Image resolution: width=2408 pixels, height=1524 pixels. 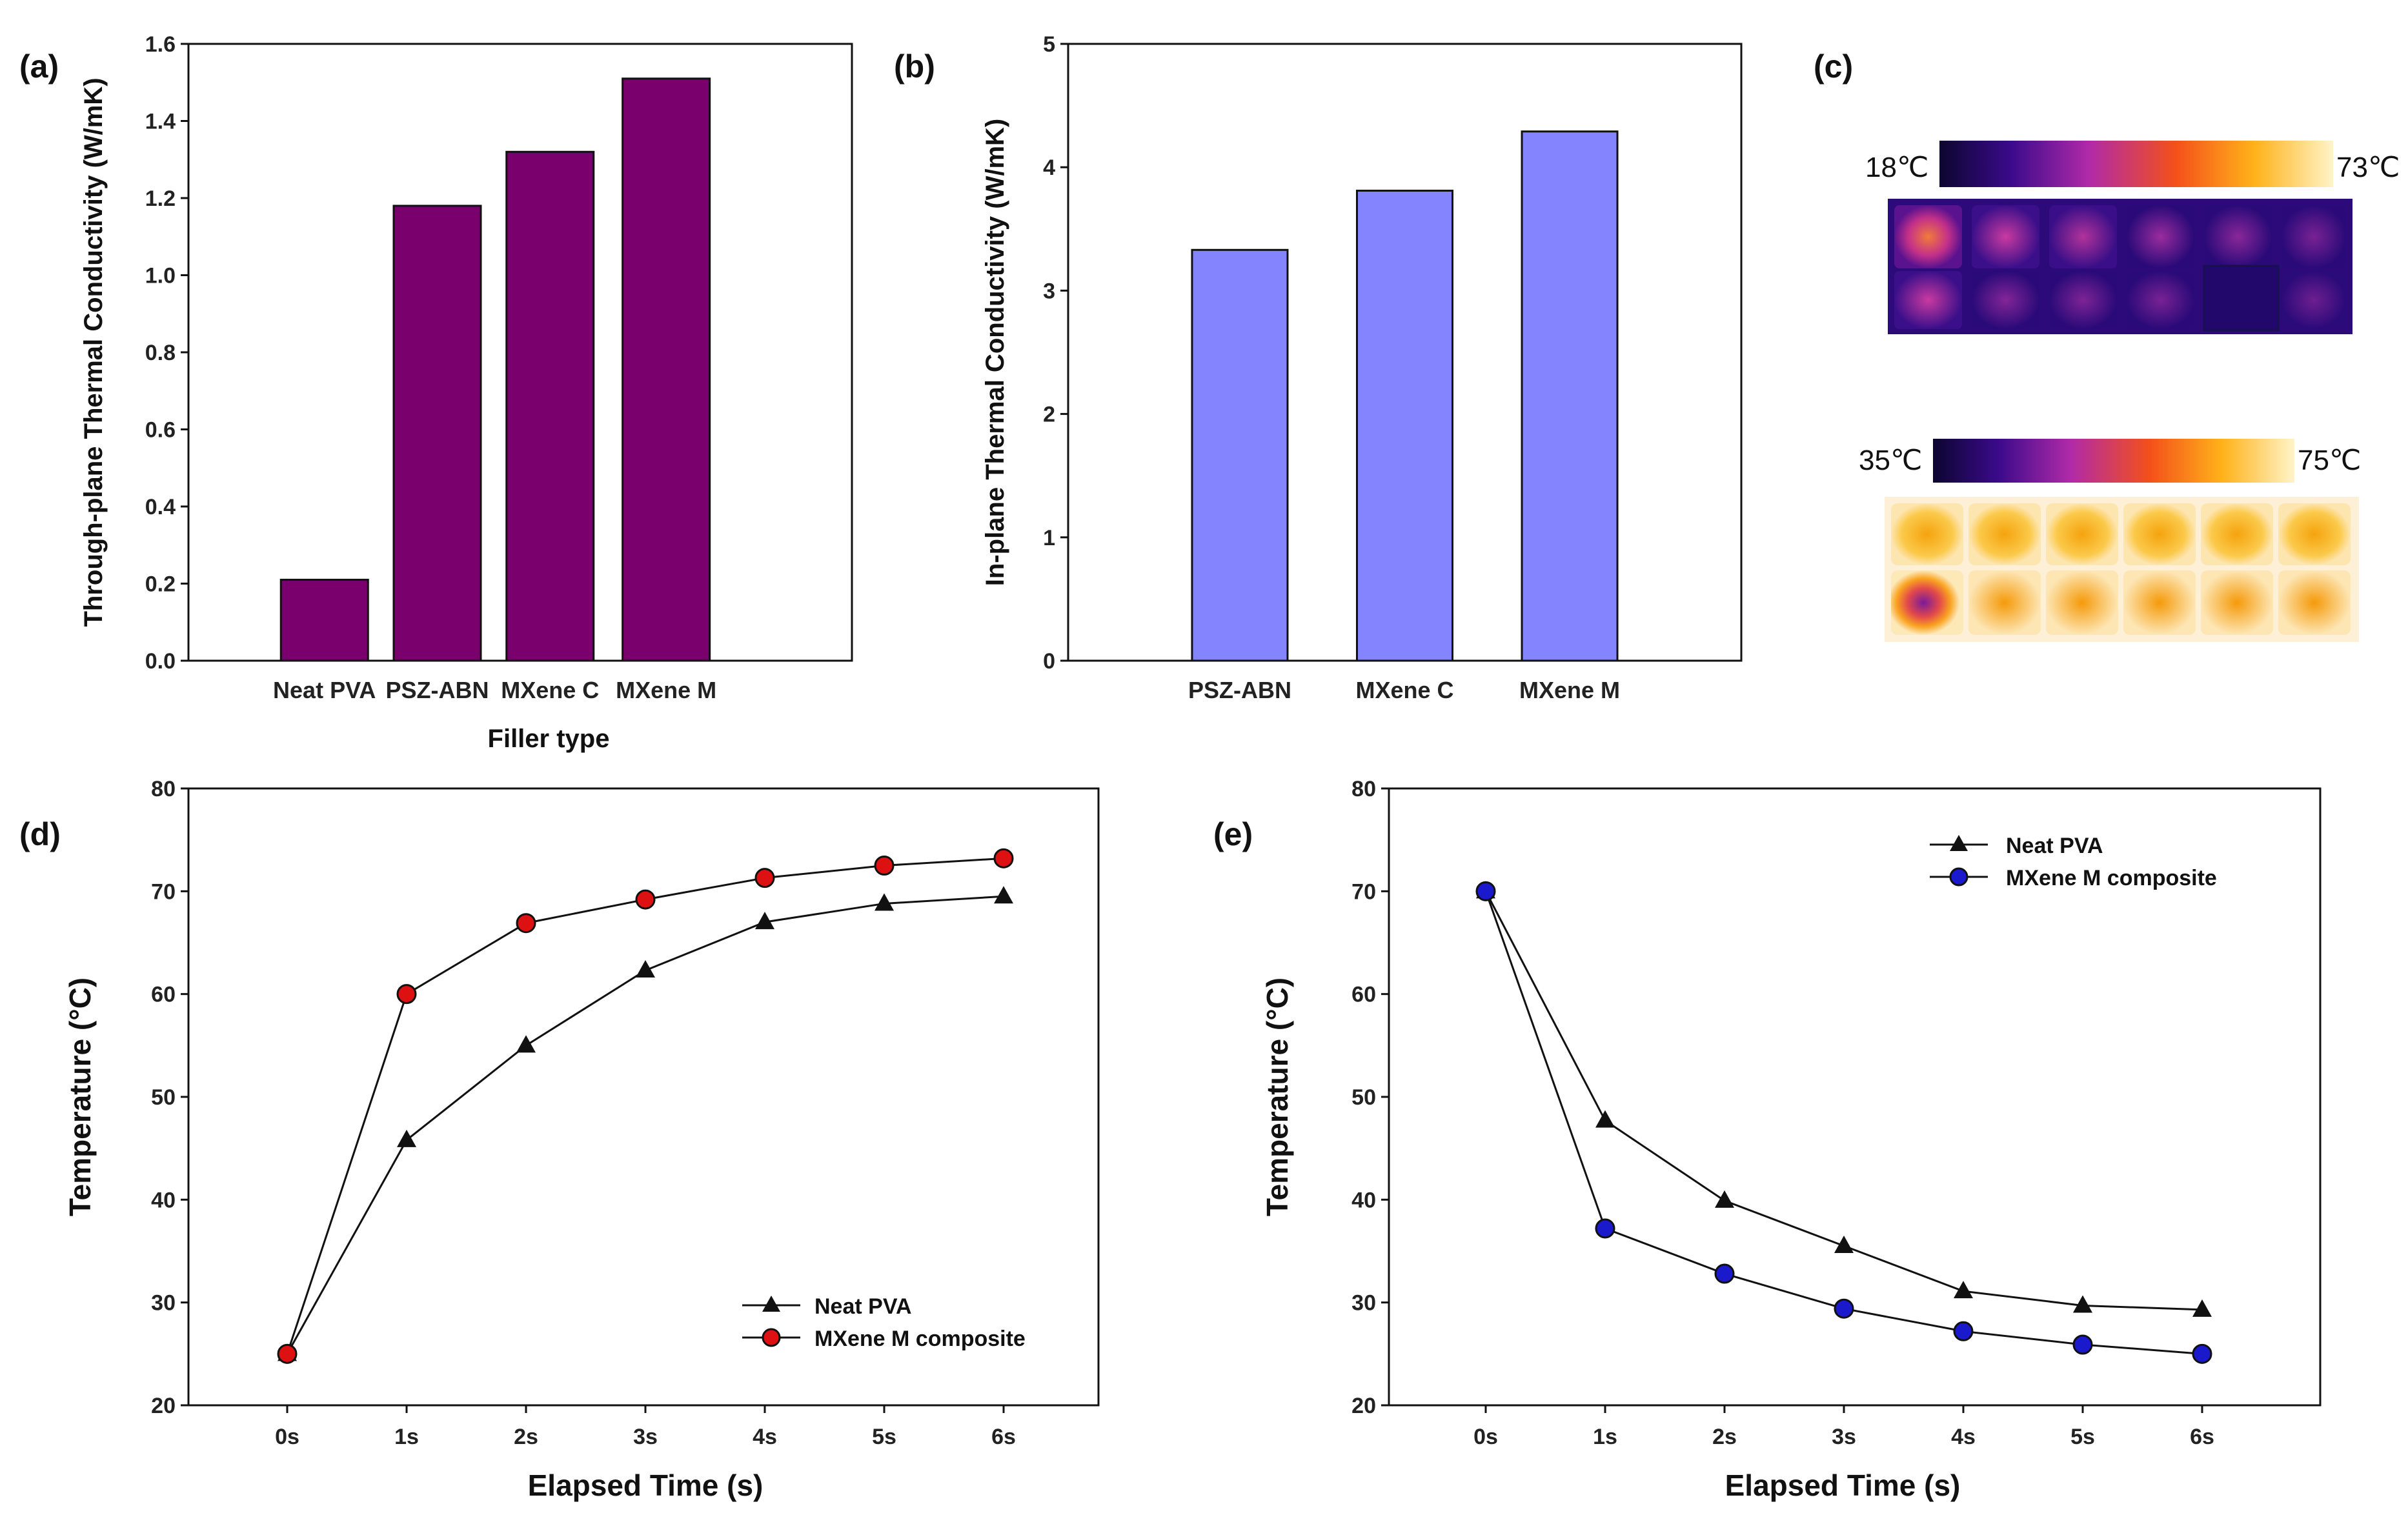 What do you see at coordinates (1049, 415) in the screenshot?
I see `y-tick-label: 2` at bounding box center [1049, 415].